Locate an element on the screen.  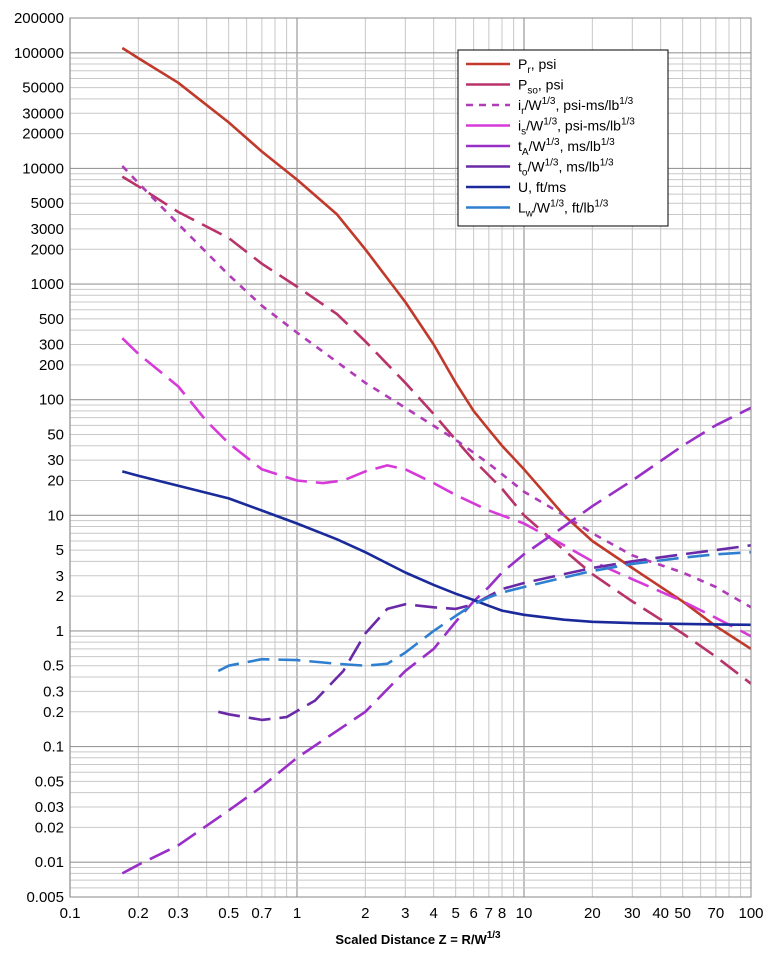
y-tick-label: 500 is located at coordinates (51, 319).